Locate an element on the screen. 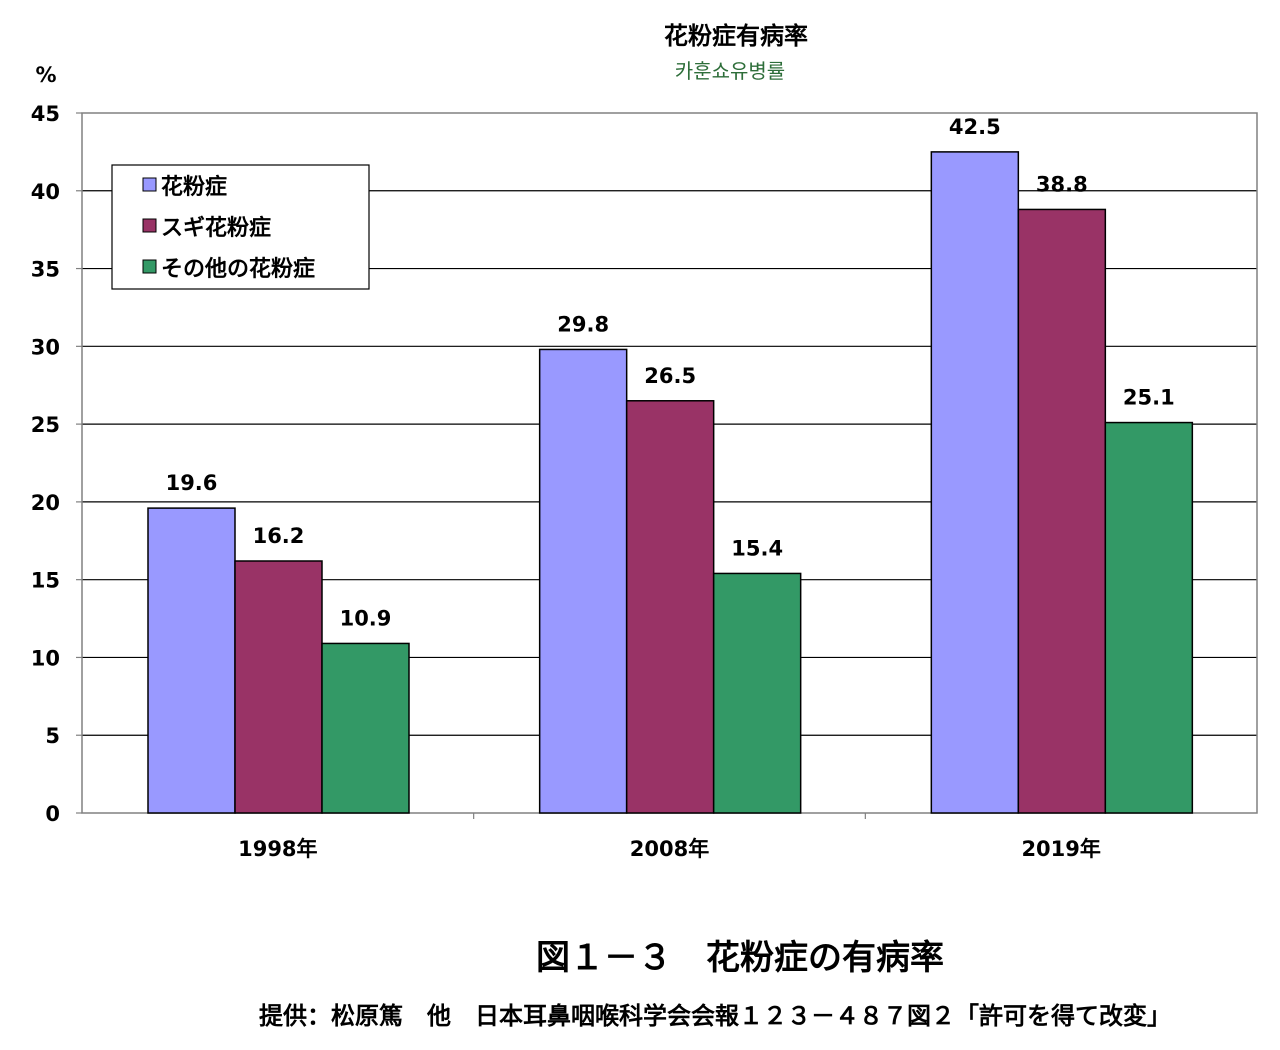  y-tick-label: 45 is located at coordinates (45, 114).